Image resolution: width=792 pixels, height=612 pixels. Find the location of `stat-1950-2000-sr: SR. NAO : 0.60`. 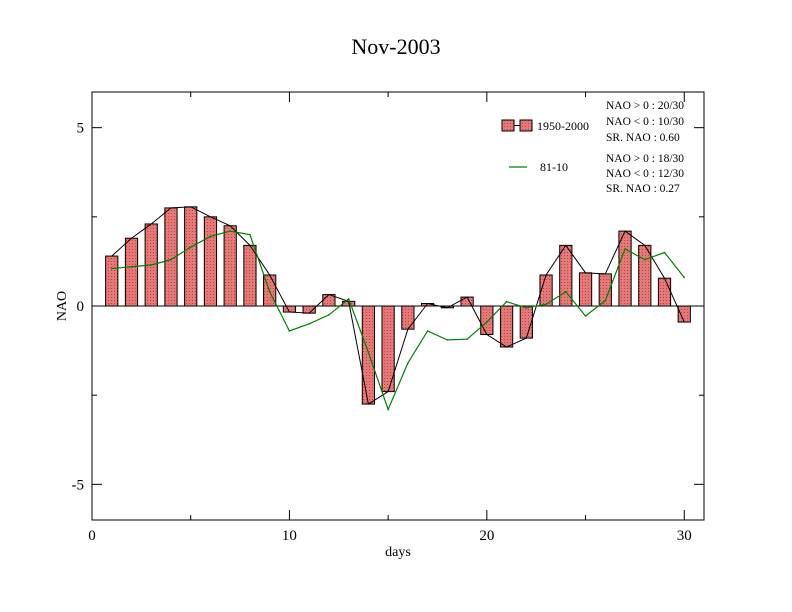

stat-1950-2000-sr: SR. NAO : 0.60 is located at coordinates (643, 138).